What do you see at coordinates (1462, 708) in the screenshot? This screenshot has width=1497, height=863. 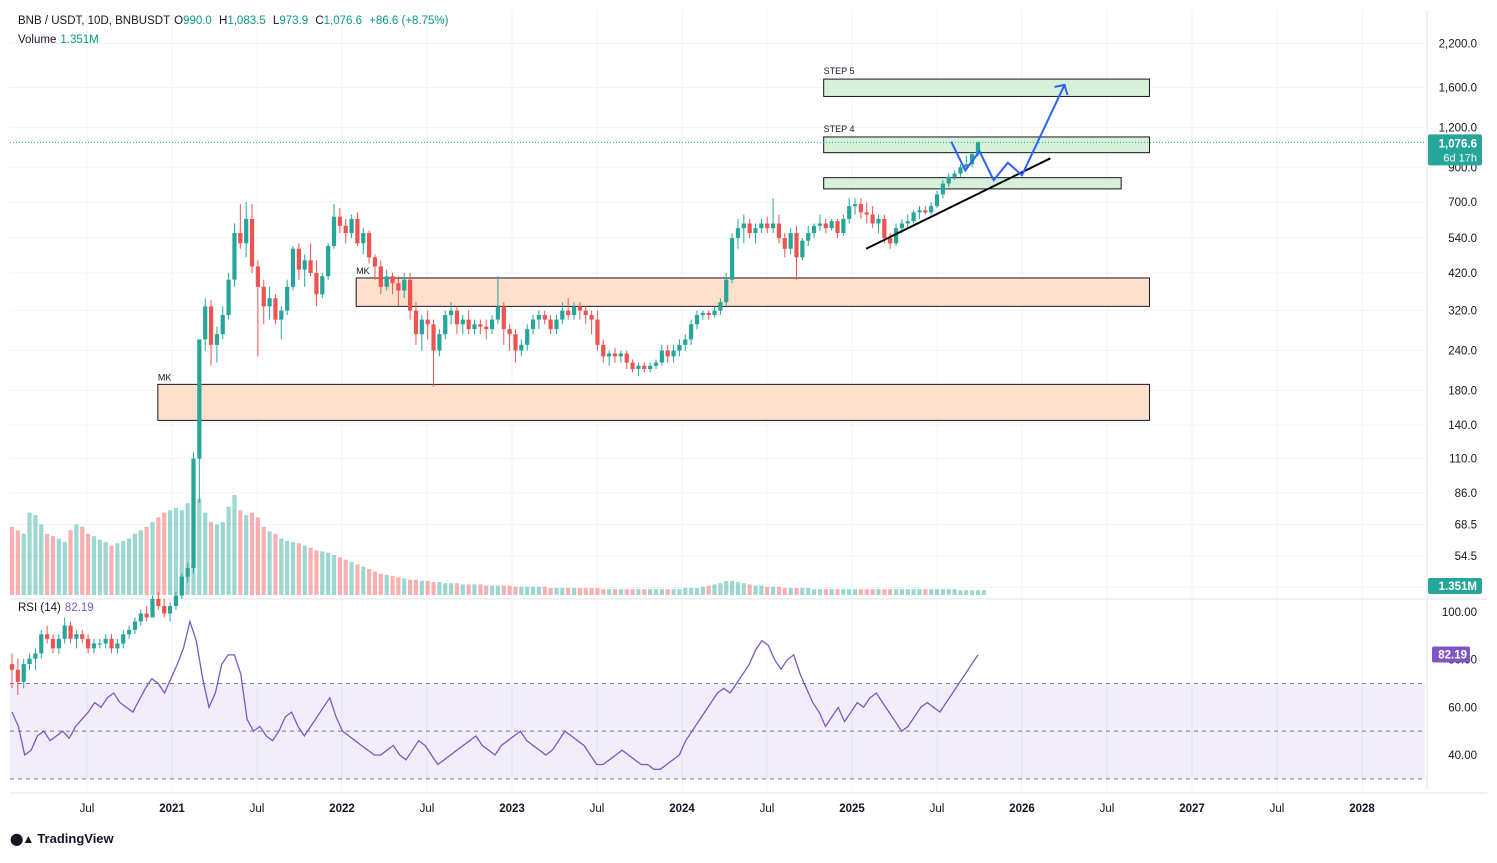 I see `rsi-tick-label: 60.00` at bounding box center [1462, 708].